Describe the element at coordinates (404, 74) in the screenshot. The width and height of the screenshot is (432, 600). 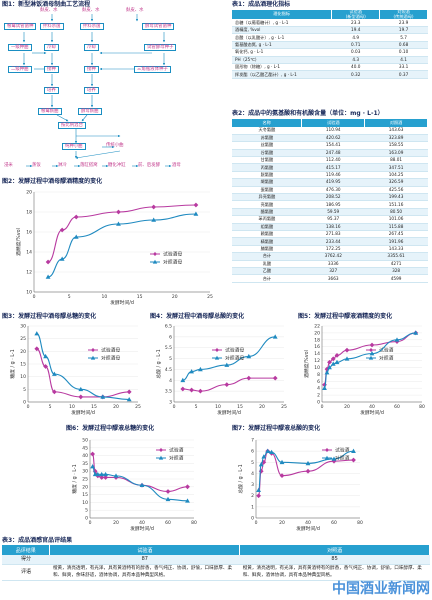
I see `cell-value: 0.37` at that location.